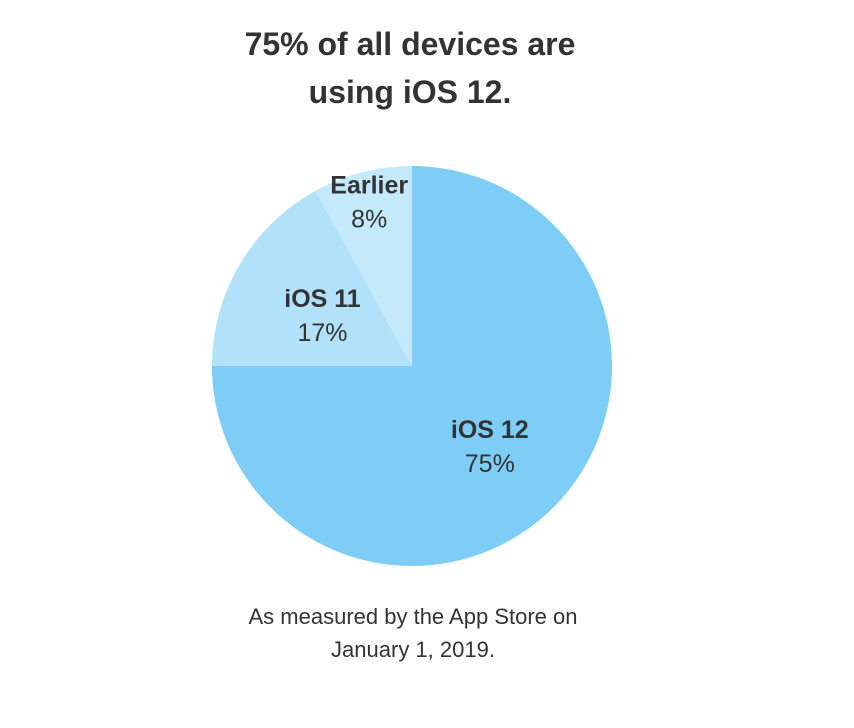 Image resolution: width=854 pixels, height=728 pixels. Describe the element at coordinates (410, 92) in the screenshot. I see `chart-title-line-2: using iOS 12.` at that location.